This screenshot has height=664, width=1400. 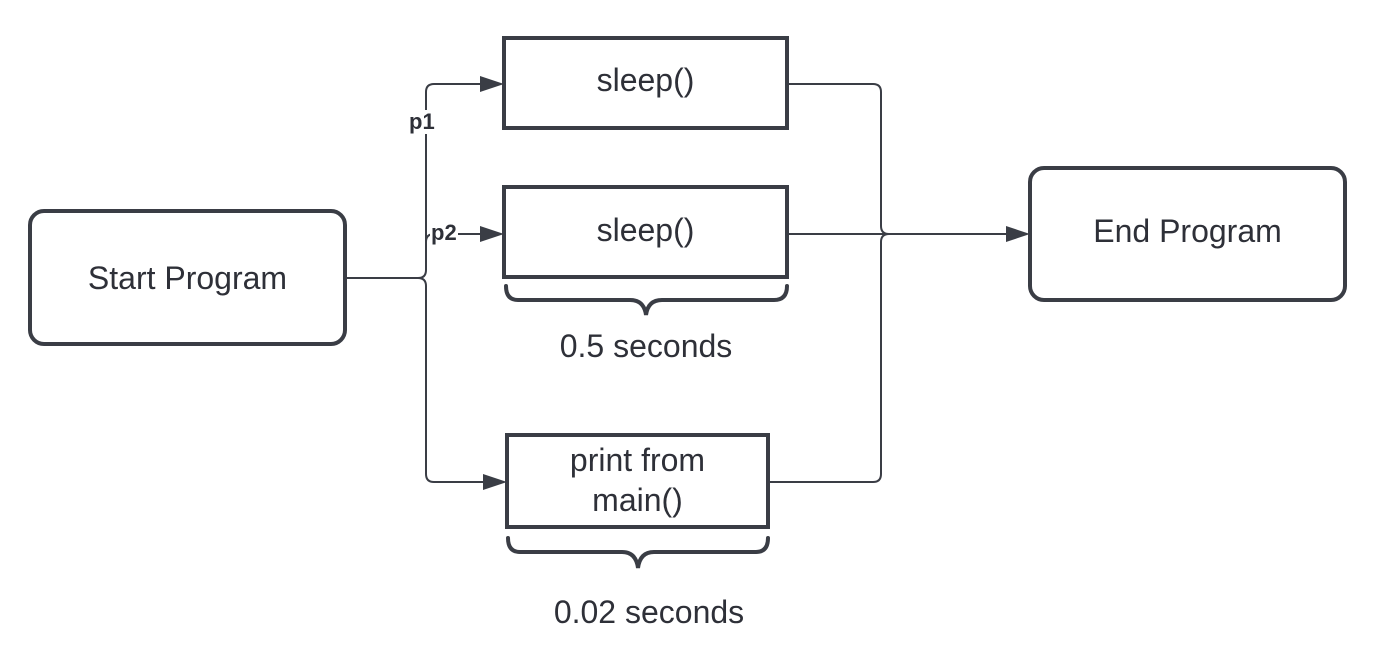 I want to click on end-arrowhead, so click(x=1018, y=234).